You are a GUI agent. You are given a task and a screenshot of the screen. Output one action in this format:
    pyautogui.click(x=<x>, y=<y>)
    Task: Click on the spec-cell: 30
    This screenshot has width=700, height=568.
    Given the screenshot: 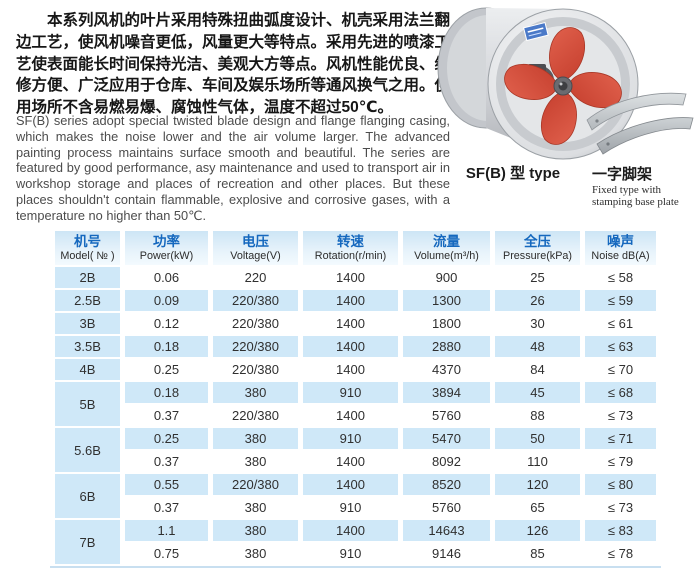 What is the action you would take?
    pyautogui.click(x=537, y=323)
    